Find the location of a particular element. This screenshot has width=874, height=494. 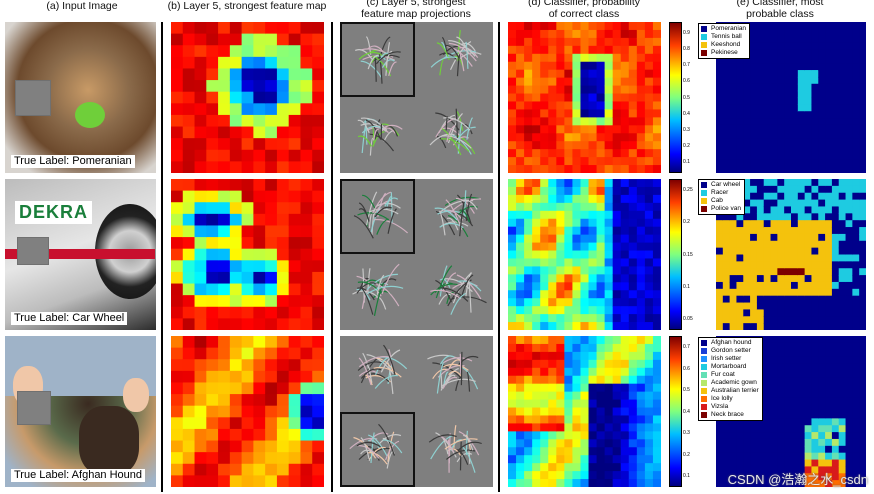

colorbar is located at coordinates (675, 411).